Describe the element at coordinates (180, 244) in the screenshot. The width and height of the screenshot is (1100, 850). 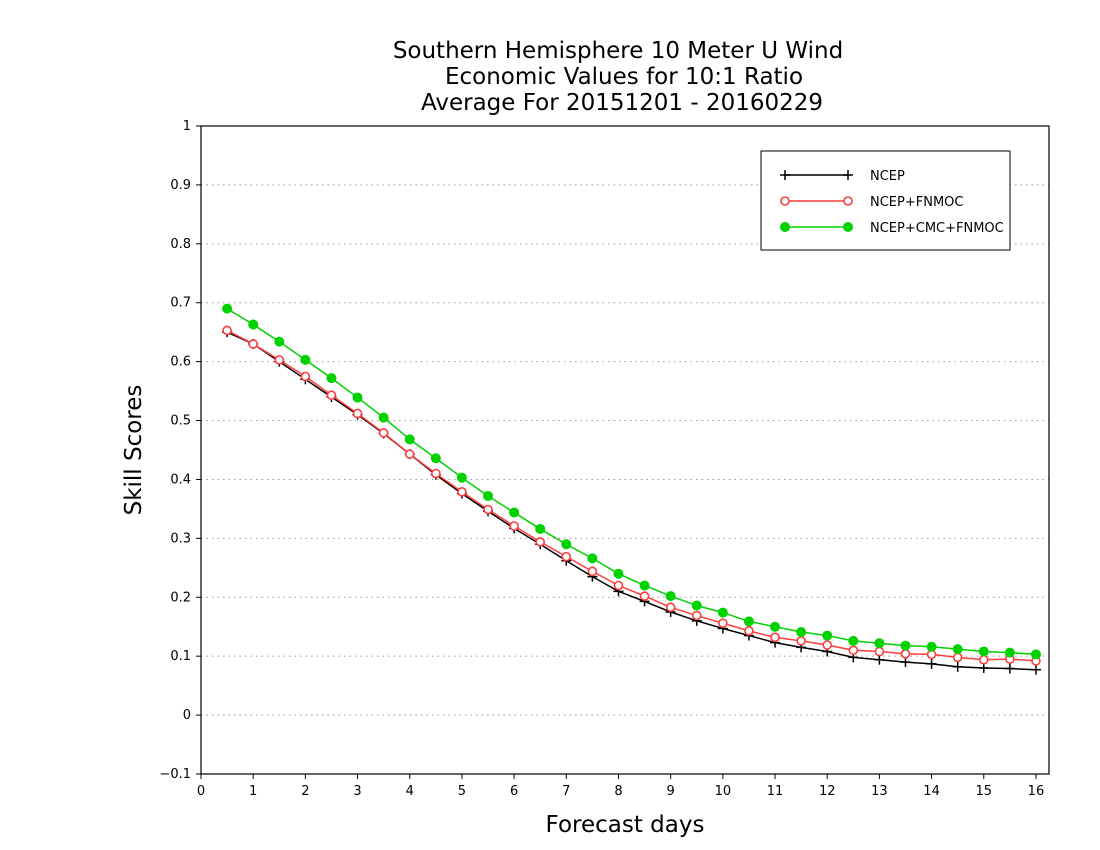
I see `y-tick-label: 0.8` at that location.